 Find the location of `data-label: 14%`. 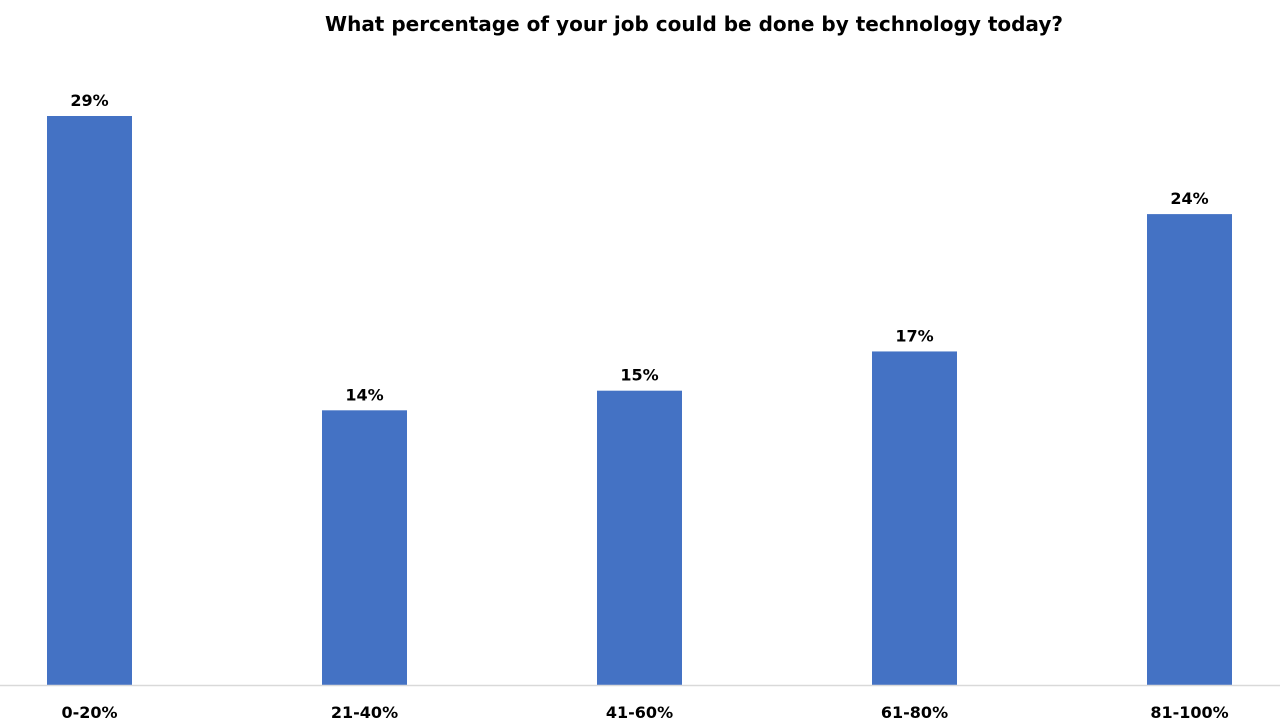

data-label: 14% is located at coordinates (364, 394).